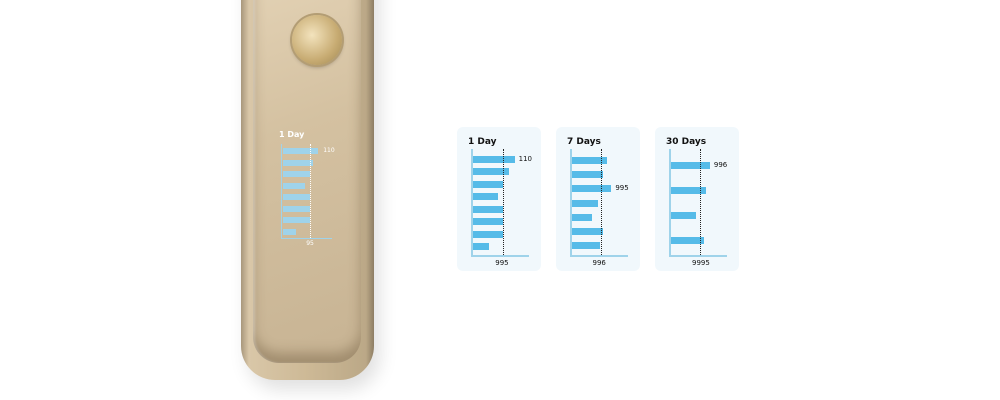 This screenshot has width=1000, height=400. I want to click on fingerprint-knob, so click(317, 40).